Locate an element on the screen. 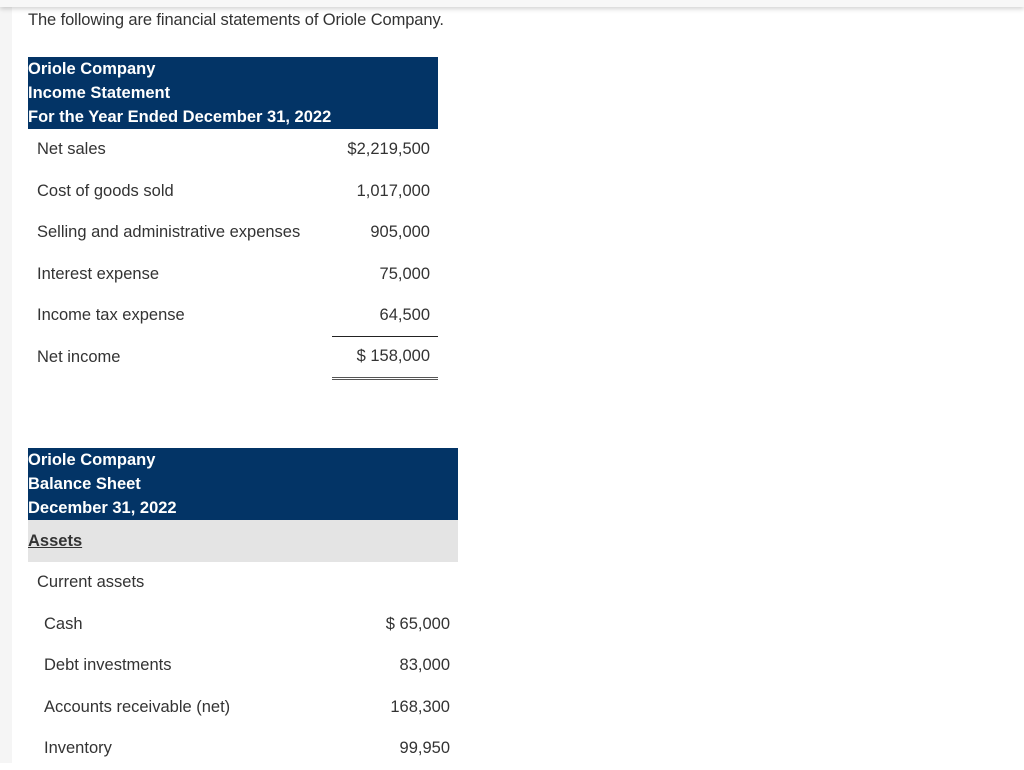  row-label: Cash is located at coordinates (63, 623).